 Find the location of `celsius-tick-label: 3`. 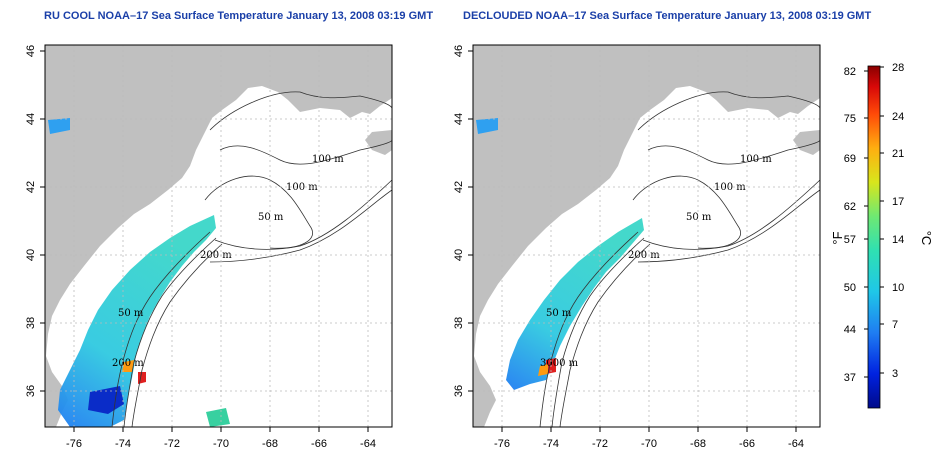

celsius-tick-label: 3 is located at coordinates (895, 374).